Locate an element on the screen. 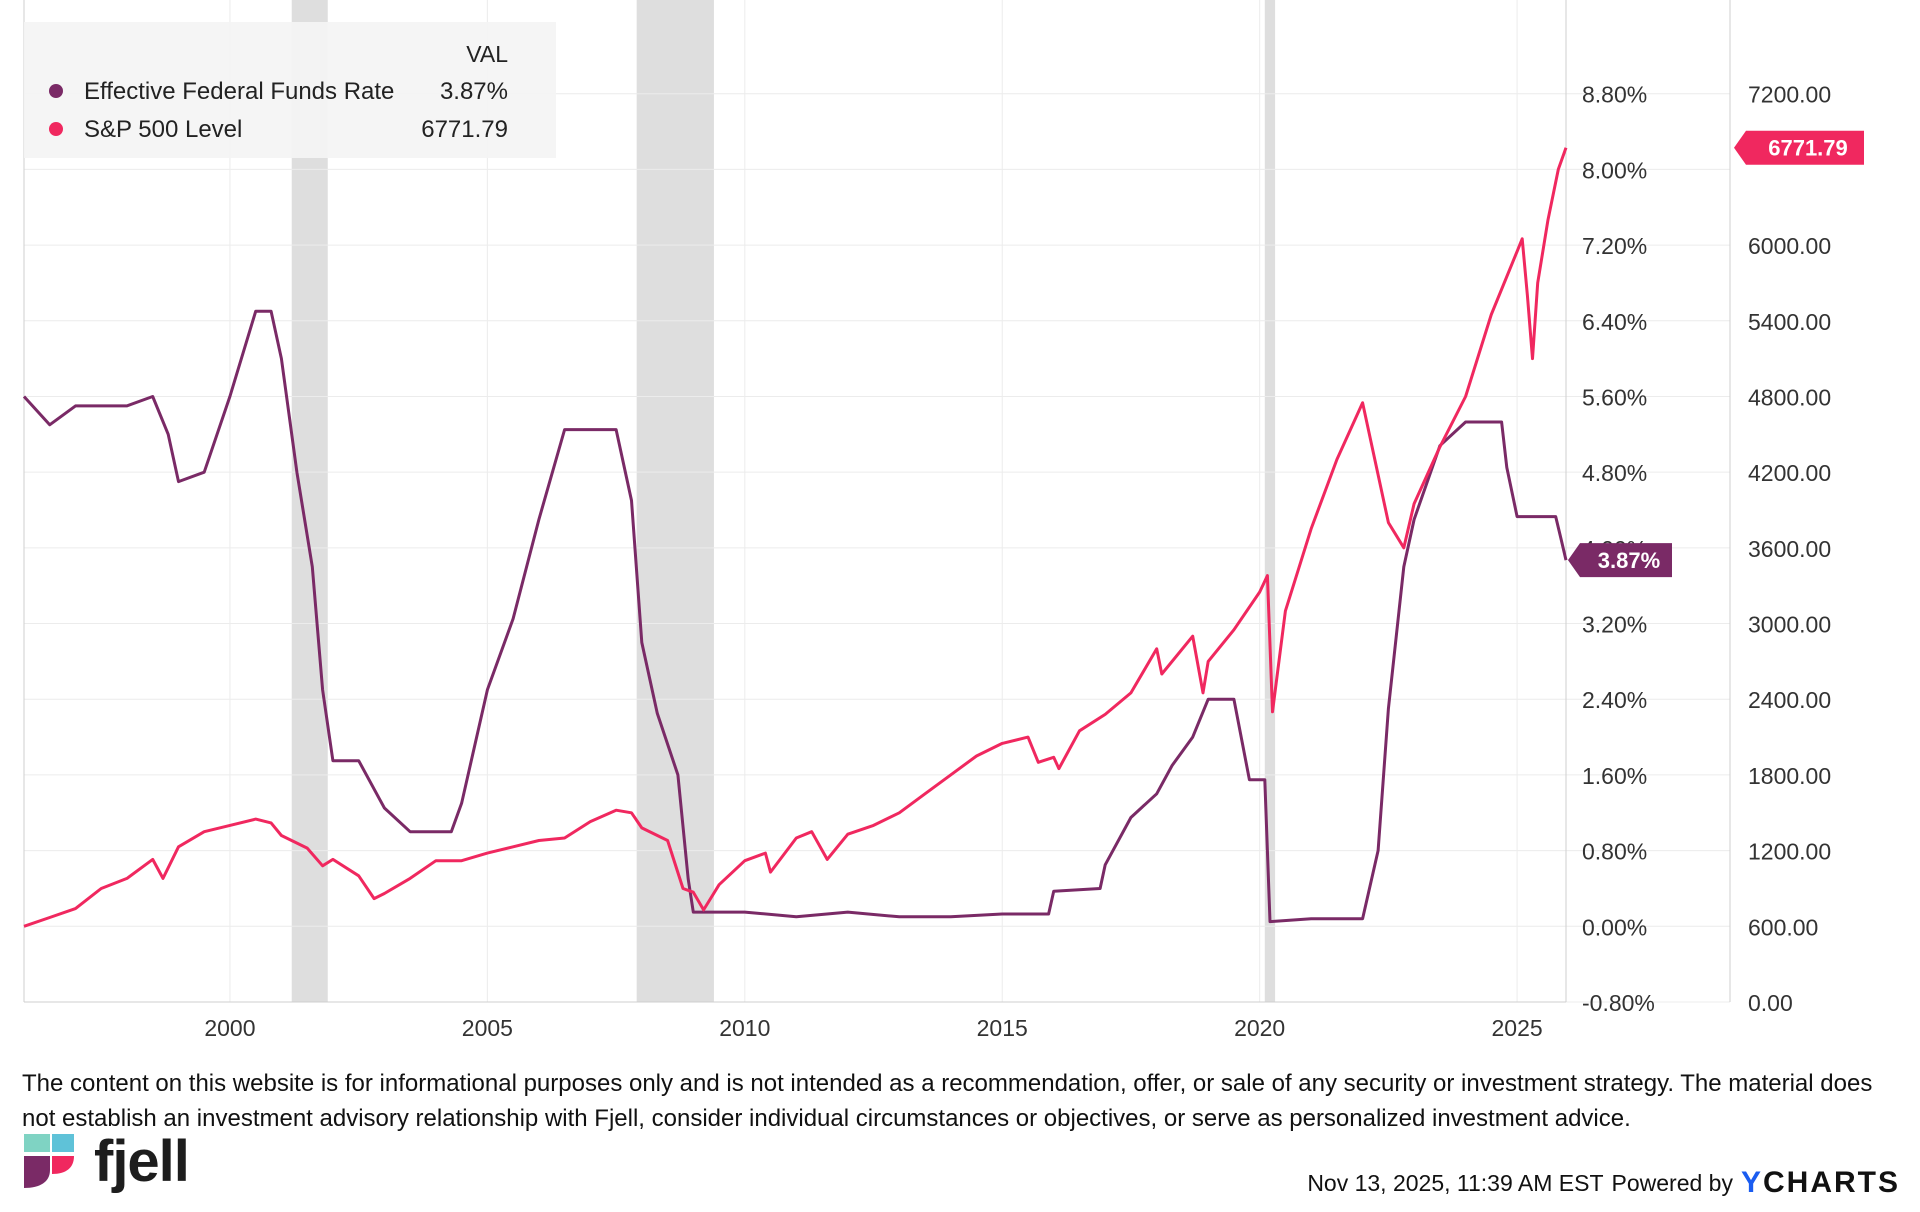 This screenshot has height=1212, width=1920. timestamp: Nov 13, 2025, 11:39 AM EST is located at coordinates (1455, 1182).